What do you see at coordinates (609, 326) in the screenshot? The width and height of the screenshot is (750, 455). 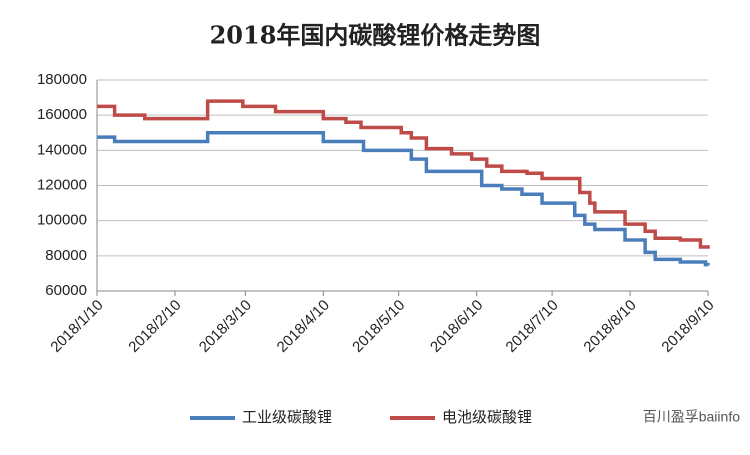 I see `x-tick-label: 2018/8/10` at bounding box center [609, 326].